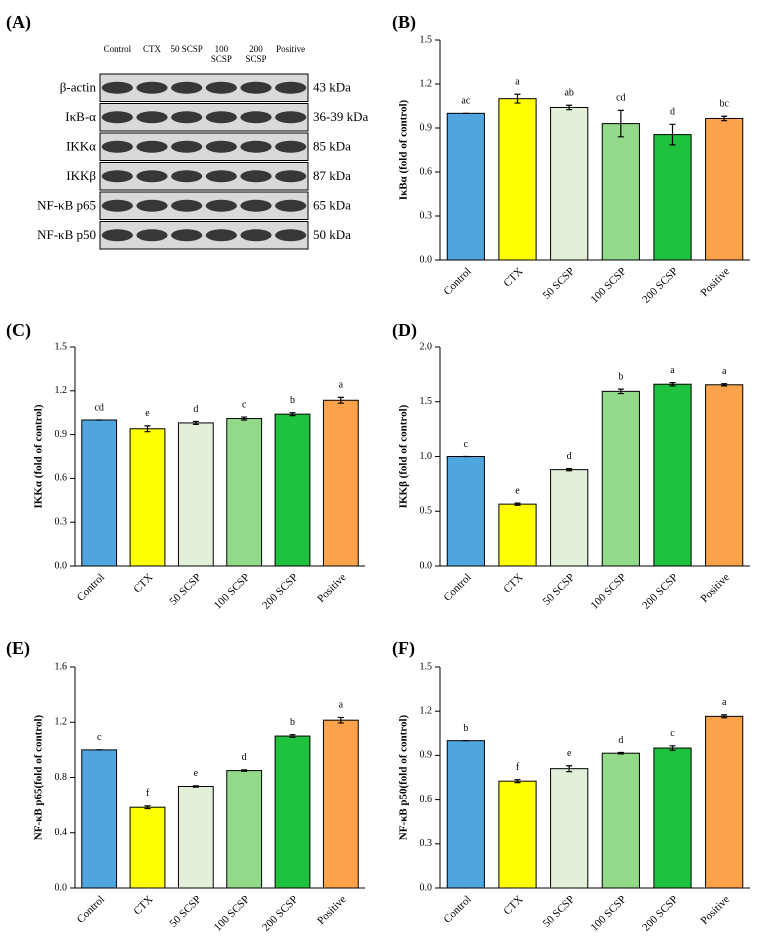  What do you see at coordinates (221, 54) in the screenshot?
I see `lane-label: 100 SCSP` at bounding box center [221, 54].